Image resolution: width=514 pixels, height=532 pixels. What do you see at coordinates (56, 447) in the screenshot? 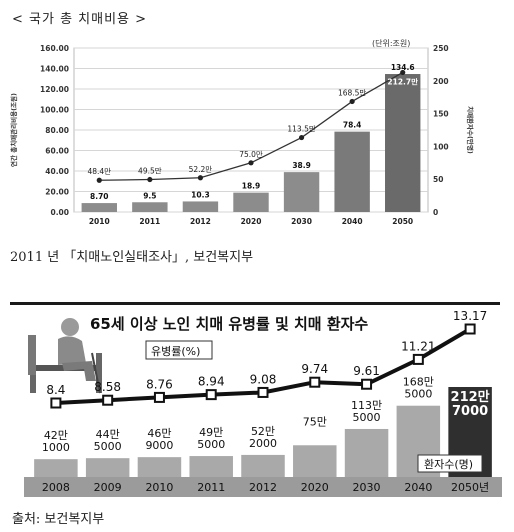
I see `bottom-patients-value-label: 1000` at bounding box center [56, 447].